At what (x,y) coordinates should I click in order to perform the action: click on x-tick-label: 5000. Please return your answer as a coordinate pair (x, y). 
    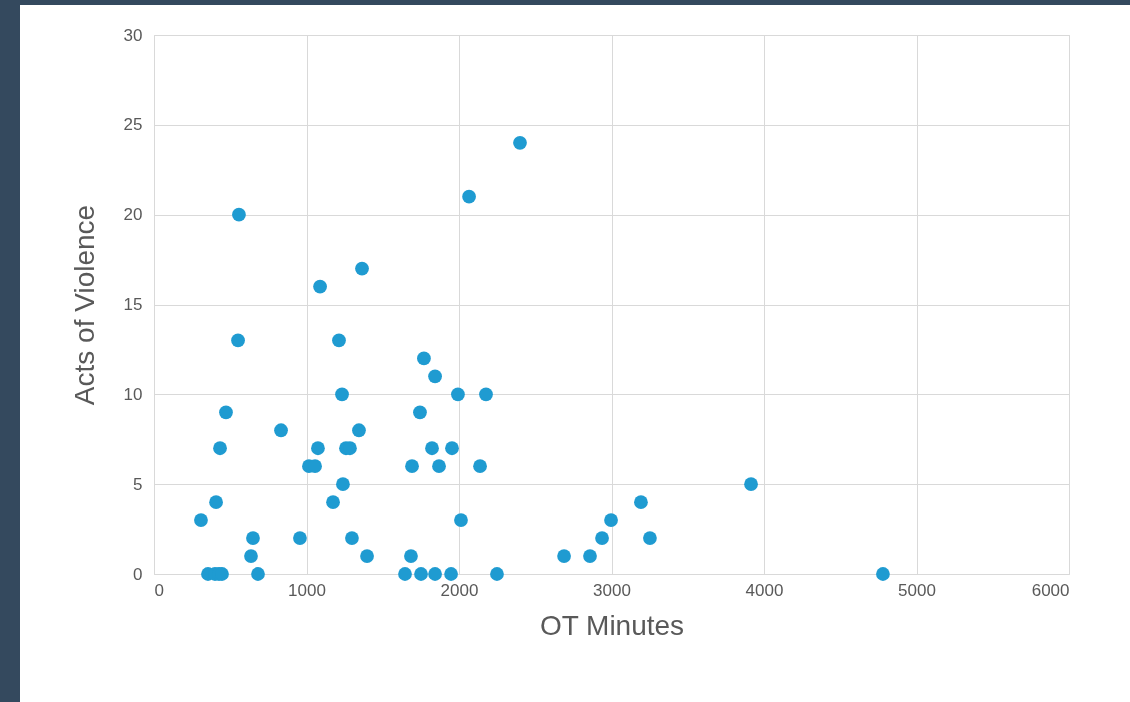
    Looking at the image, I should click on (917, 590).